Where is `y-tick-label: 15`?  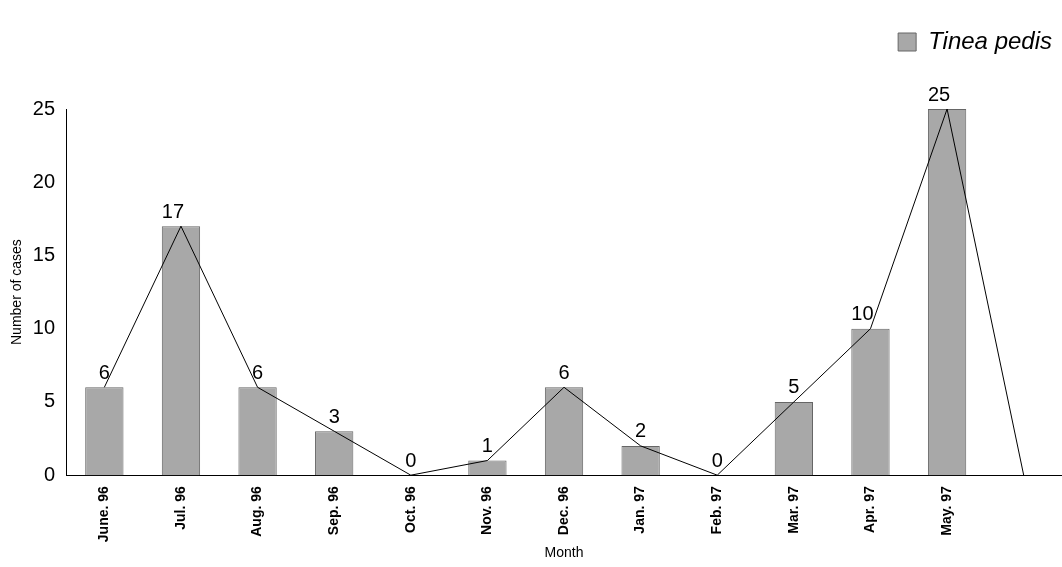
y-tick-label: 15 is located at coordinates (44, 253).